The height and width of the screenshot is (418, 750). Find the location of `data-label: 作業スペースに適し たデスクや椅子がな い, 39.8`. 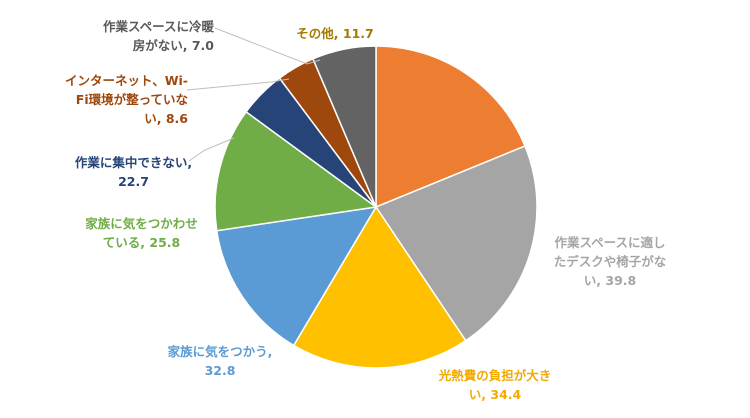

data-label: 作業スペースに適し たデスクや椅子がな い, 39.8 is located at coordinates (610, 261).